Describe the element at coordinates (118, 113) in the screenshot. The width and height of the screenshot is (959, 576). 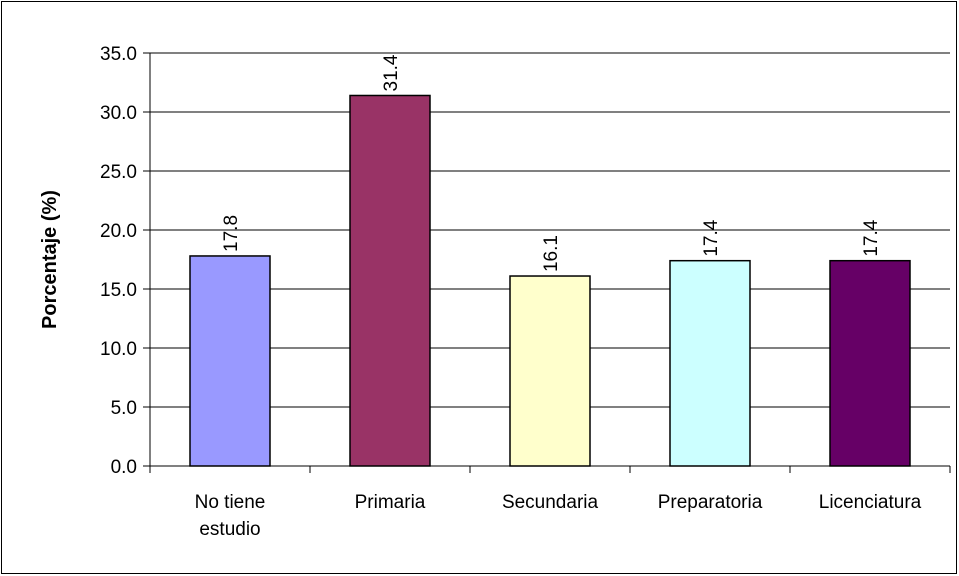
I see `y-tick-label: 30.0` at that location.